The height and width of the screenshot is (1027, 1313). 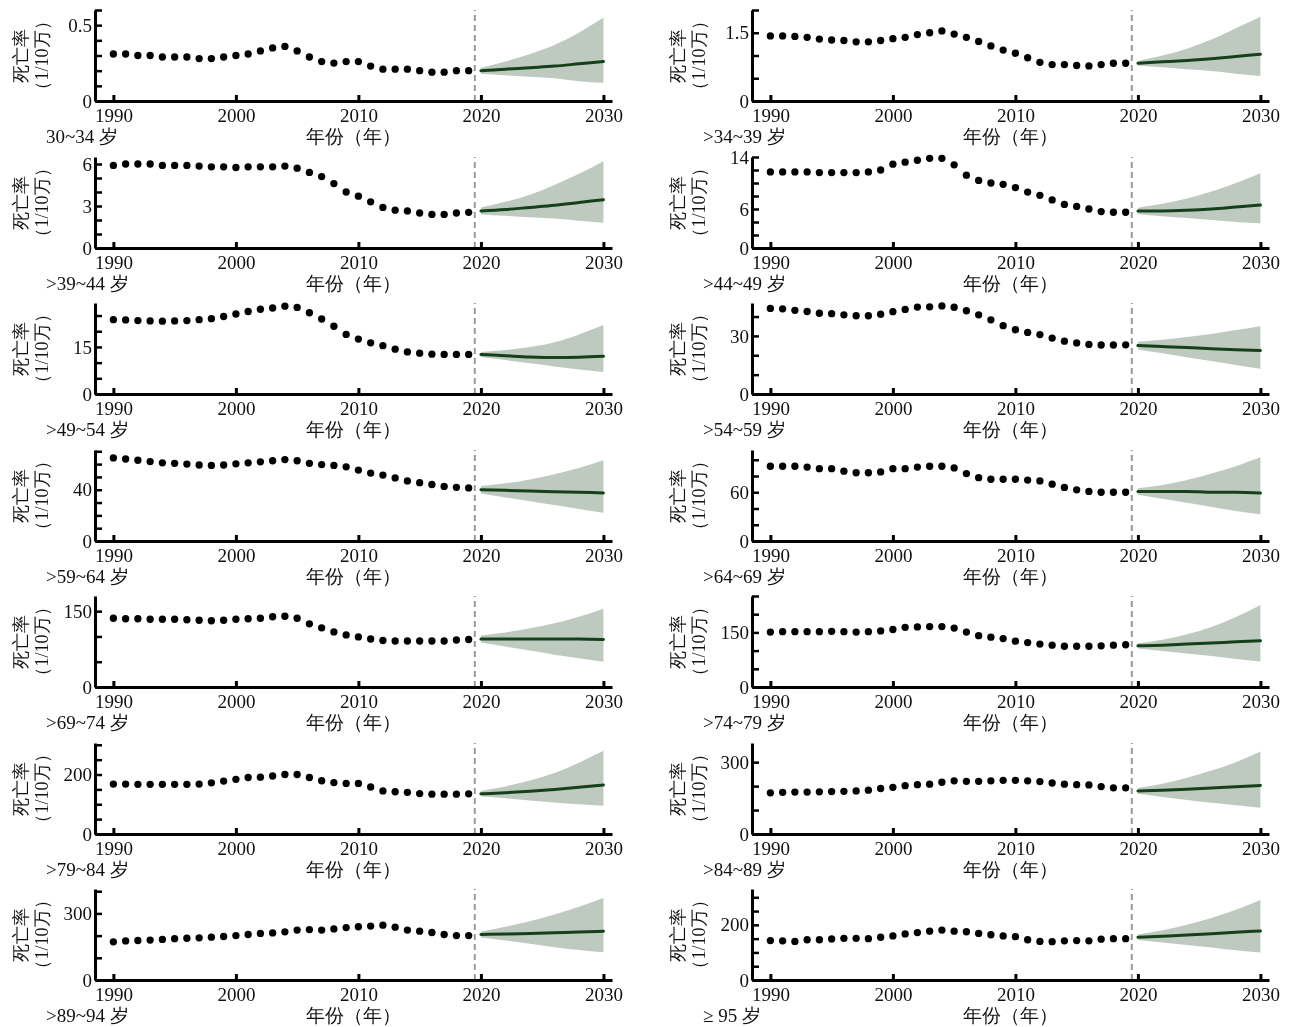 I want to click on y-tick-label: 6, so click(x=744, y=209).